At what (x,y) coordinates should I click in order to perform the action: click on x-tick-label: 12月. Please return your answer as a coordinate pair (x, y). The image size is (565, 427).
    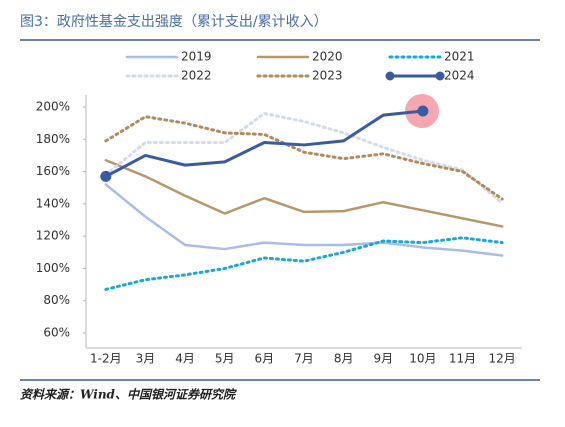
    Looking at the image, I should click on (502, 359).